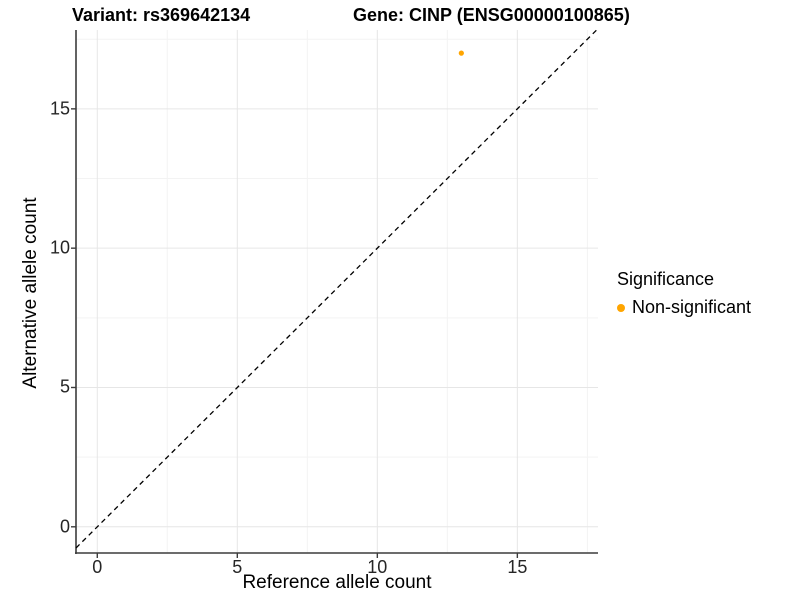 This screenshot has height=600, width=800. Describe the element at coordinates (64, 386) in the screenshot. I see `y-tick-label-5: 5` at that location.